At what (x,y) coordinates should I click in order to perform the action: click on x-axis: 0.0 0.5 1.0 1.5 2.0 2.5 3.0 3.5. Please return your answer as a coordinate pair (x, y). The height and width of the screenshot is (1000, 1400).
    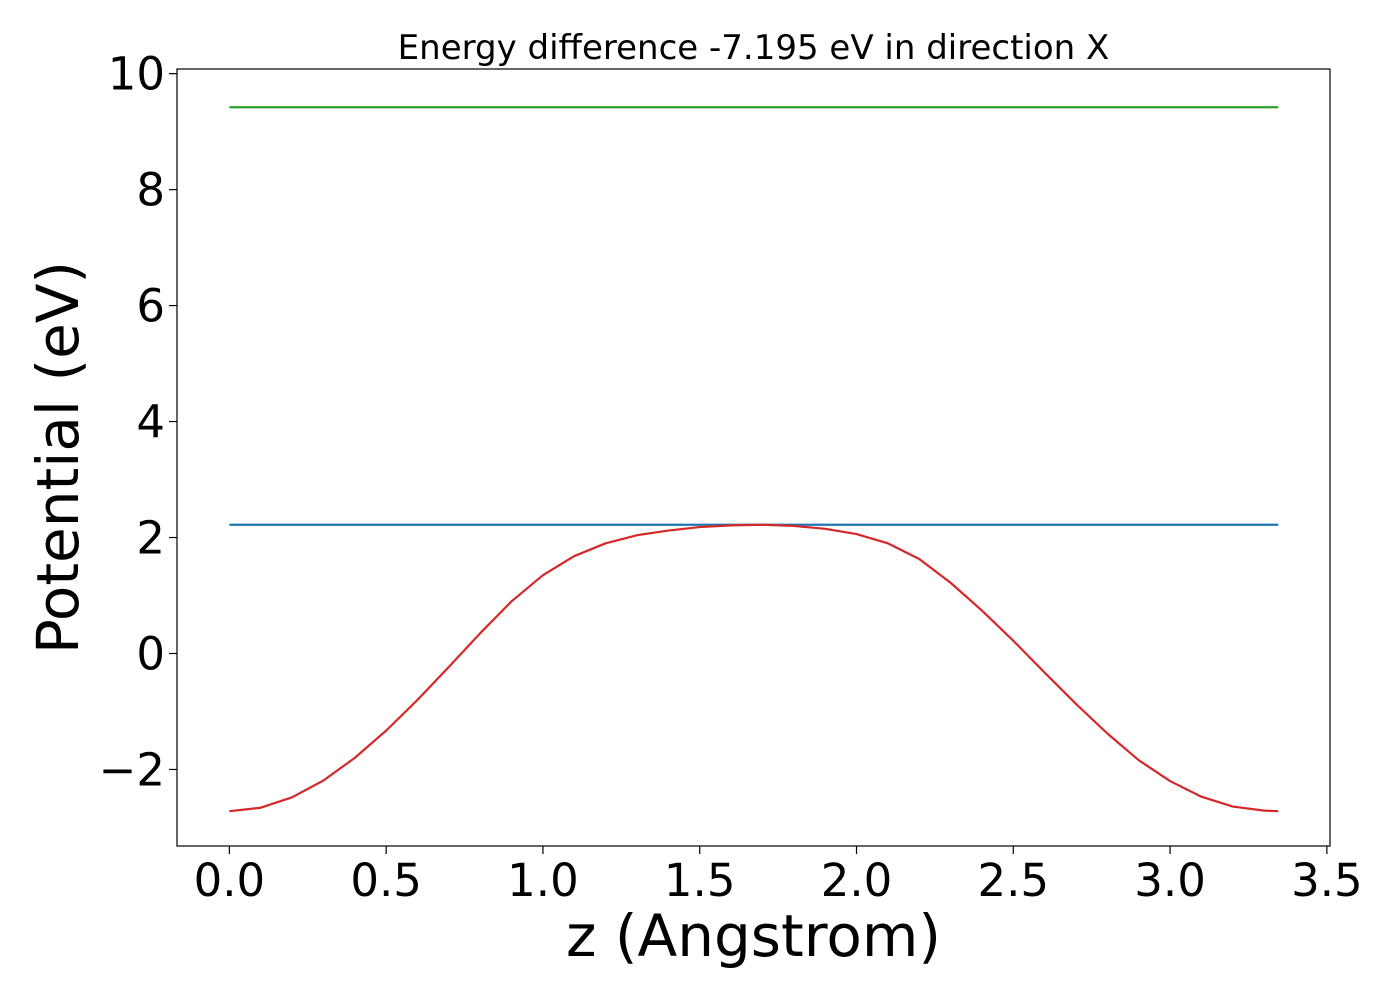
    Looking at the image, I should click on (778, 876).